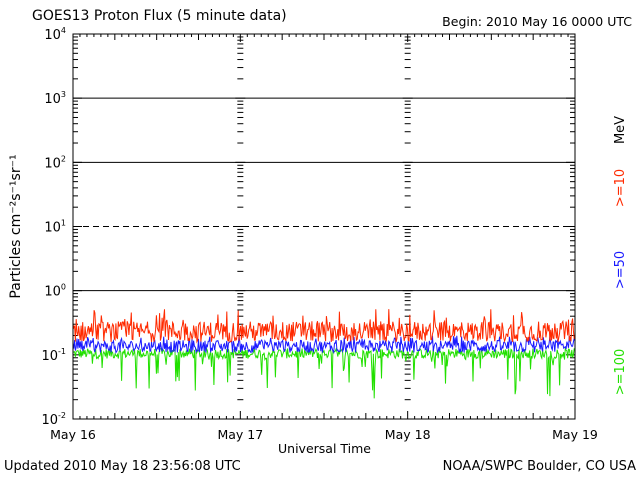  What do you see at coordinates (575, 434) in the screenshot?
I see `x-tick-label: May 19` at bounding box center [575, 434].